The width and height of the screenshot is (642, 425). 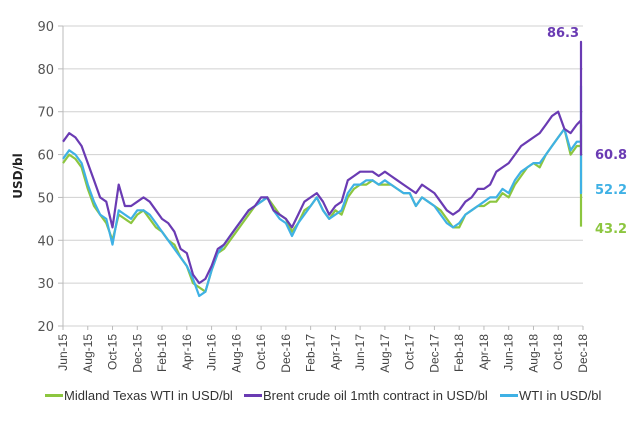 What do you see at coordinates (187, 352) in the screenshot?
I see `x-tick-label: Apr-16` at bounding box center [187, 352].